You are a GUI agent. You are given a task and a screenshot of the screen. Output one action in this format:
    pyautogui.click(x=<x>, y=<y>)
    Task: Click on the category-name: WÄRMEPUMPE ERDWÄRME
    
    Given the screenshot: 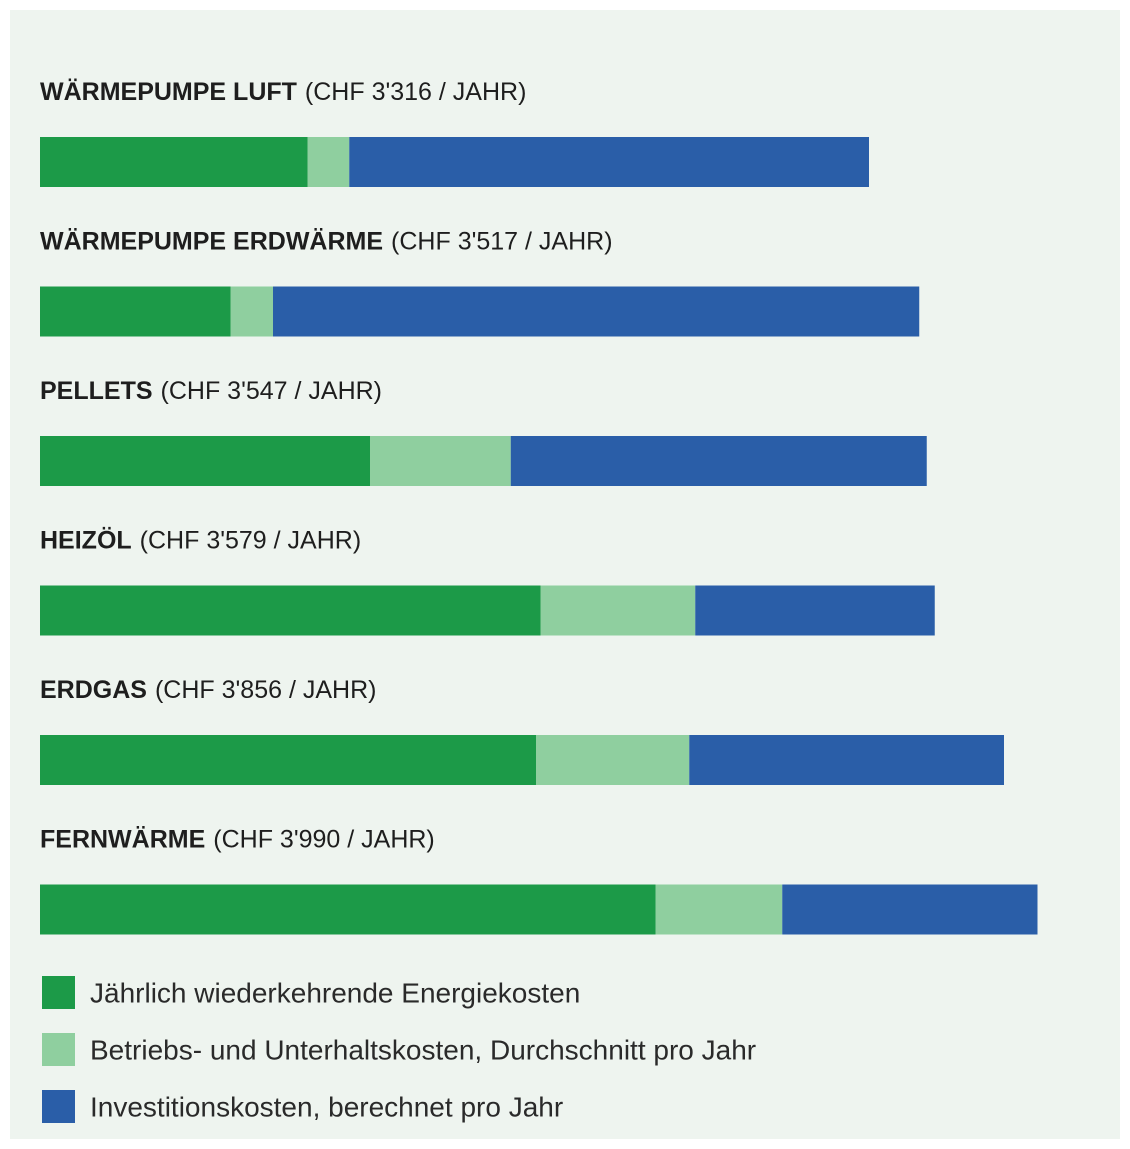 What is the action you would take?
    pyautogui.click(x=211, y=241)
    